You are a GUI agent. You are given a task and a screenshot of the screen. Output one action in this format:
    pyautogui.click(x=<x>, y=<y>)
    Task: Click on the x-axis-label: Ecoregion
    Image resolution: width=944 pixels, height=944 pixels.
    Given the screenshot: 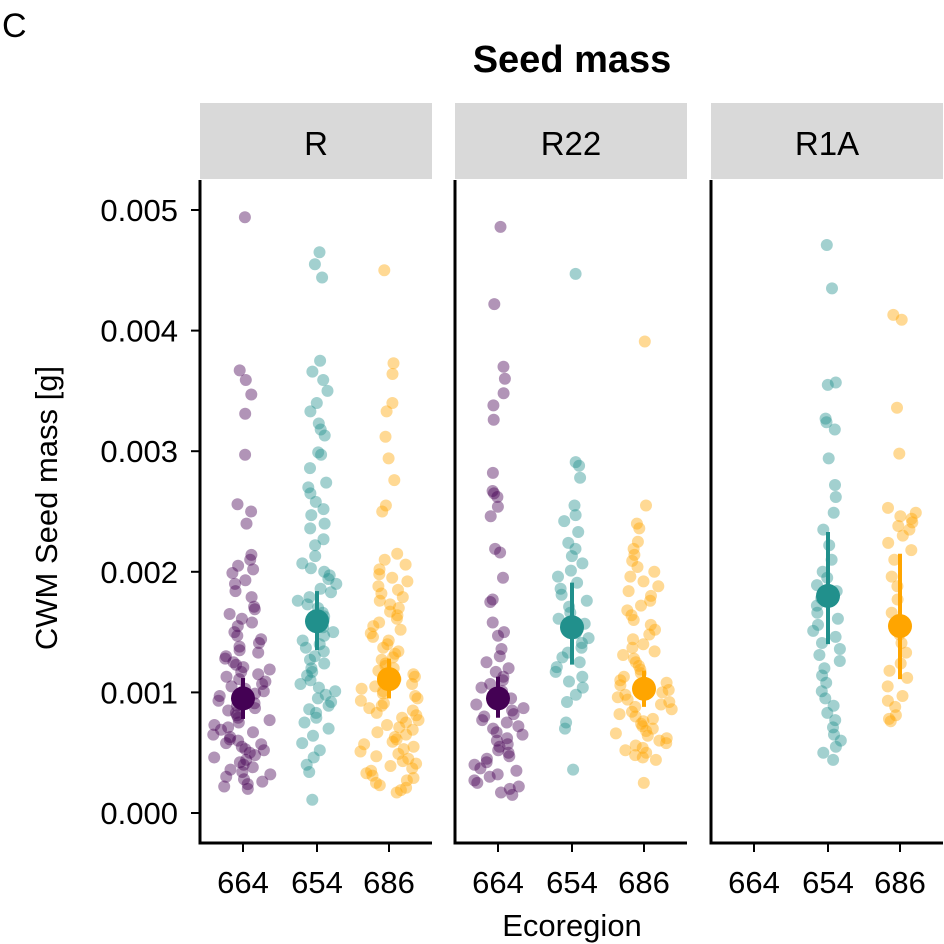 What is the action you would take?
    pyautogui.click(x=572, y=925)
    